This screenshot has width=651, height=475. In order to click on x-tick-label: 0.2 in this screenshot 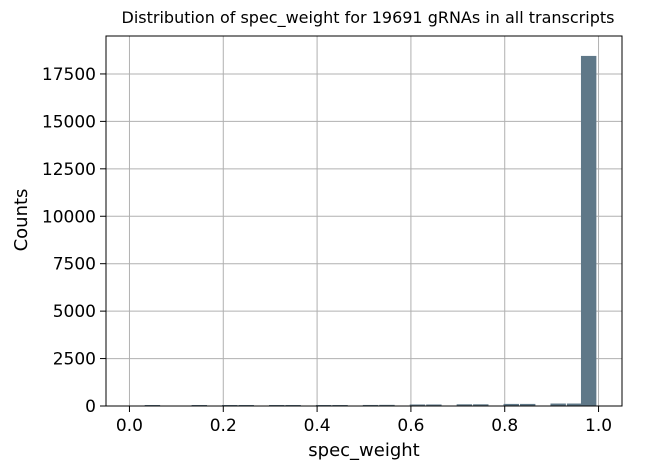, I will do `click(223, 426)`.